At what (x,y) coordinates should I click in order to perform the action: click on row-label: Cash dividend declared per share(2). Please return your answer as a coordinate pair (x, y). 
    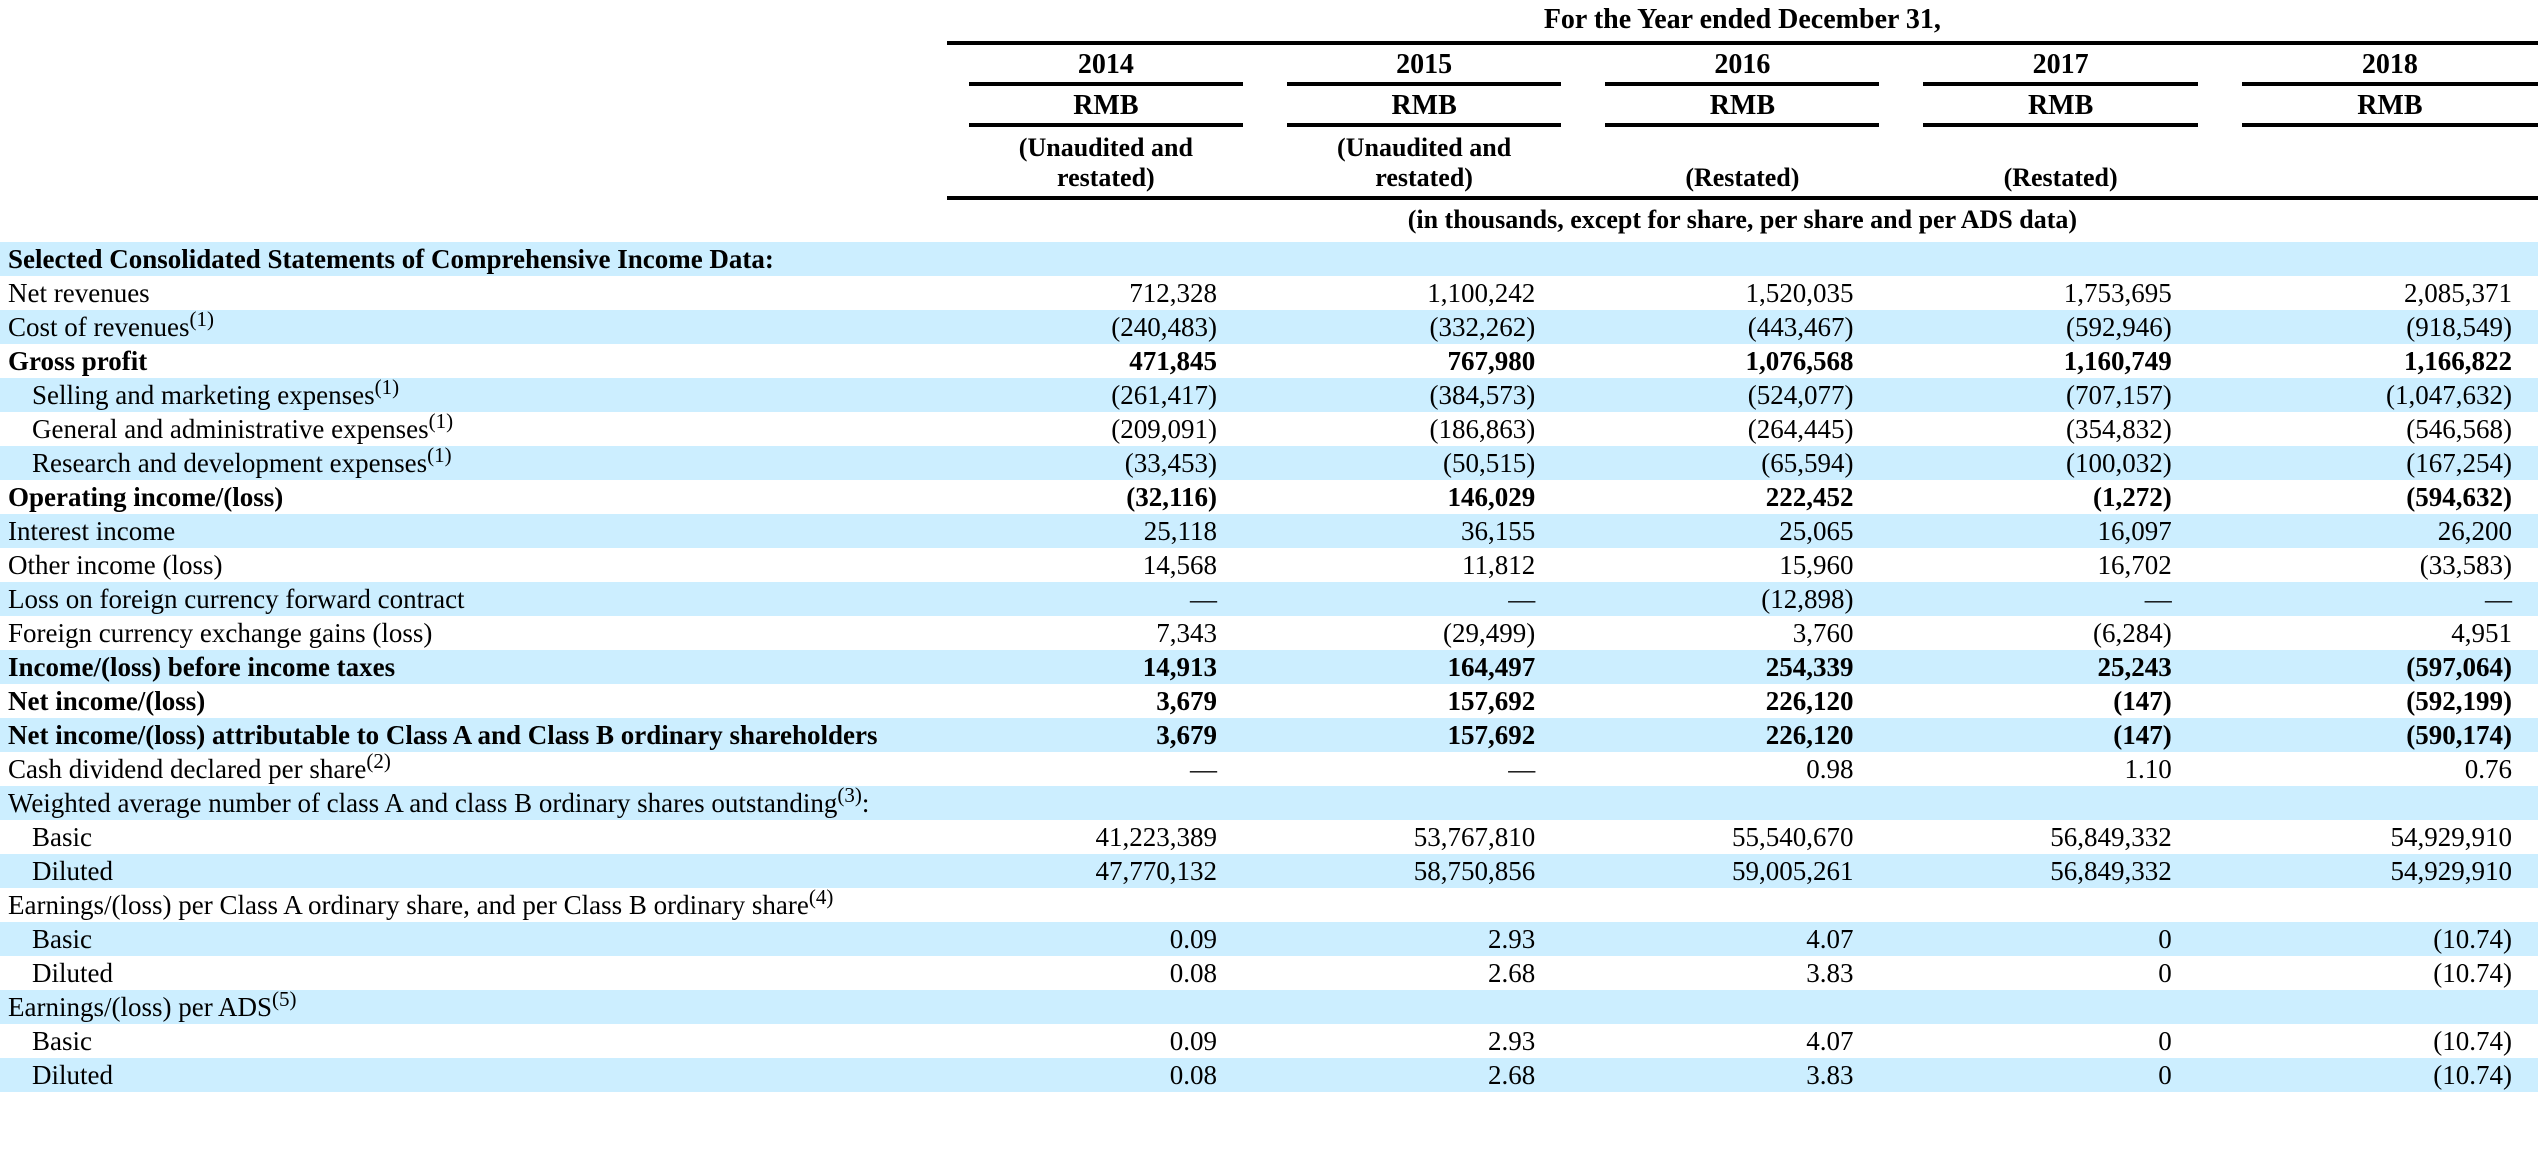
    Looking at the image, I should click on (199, 767).